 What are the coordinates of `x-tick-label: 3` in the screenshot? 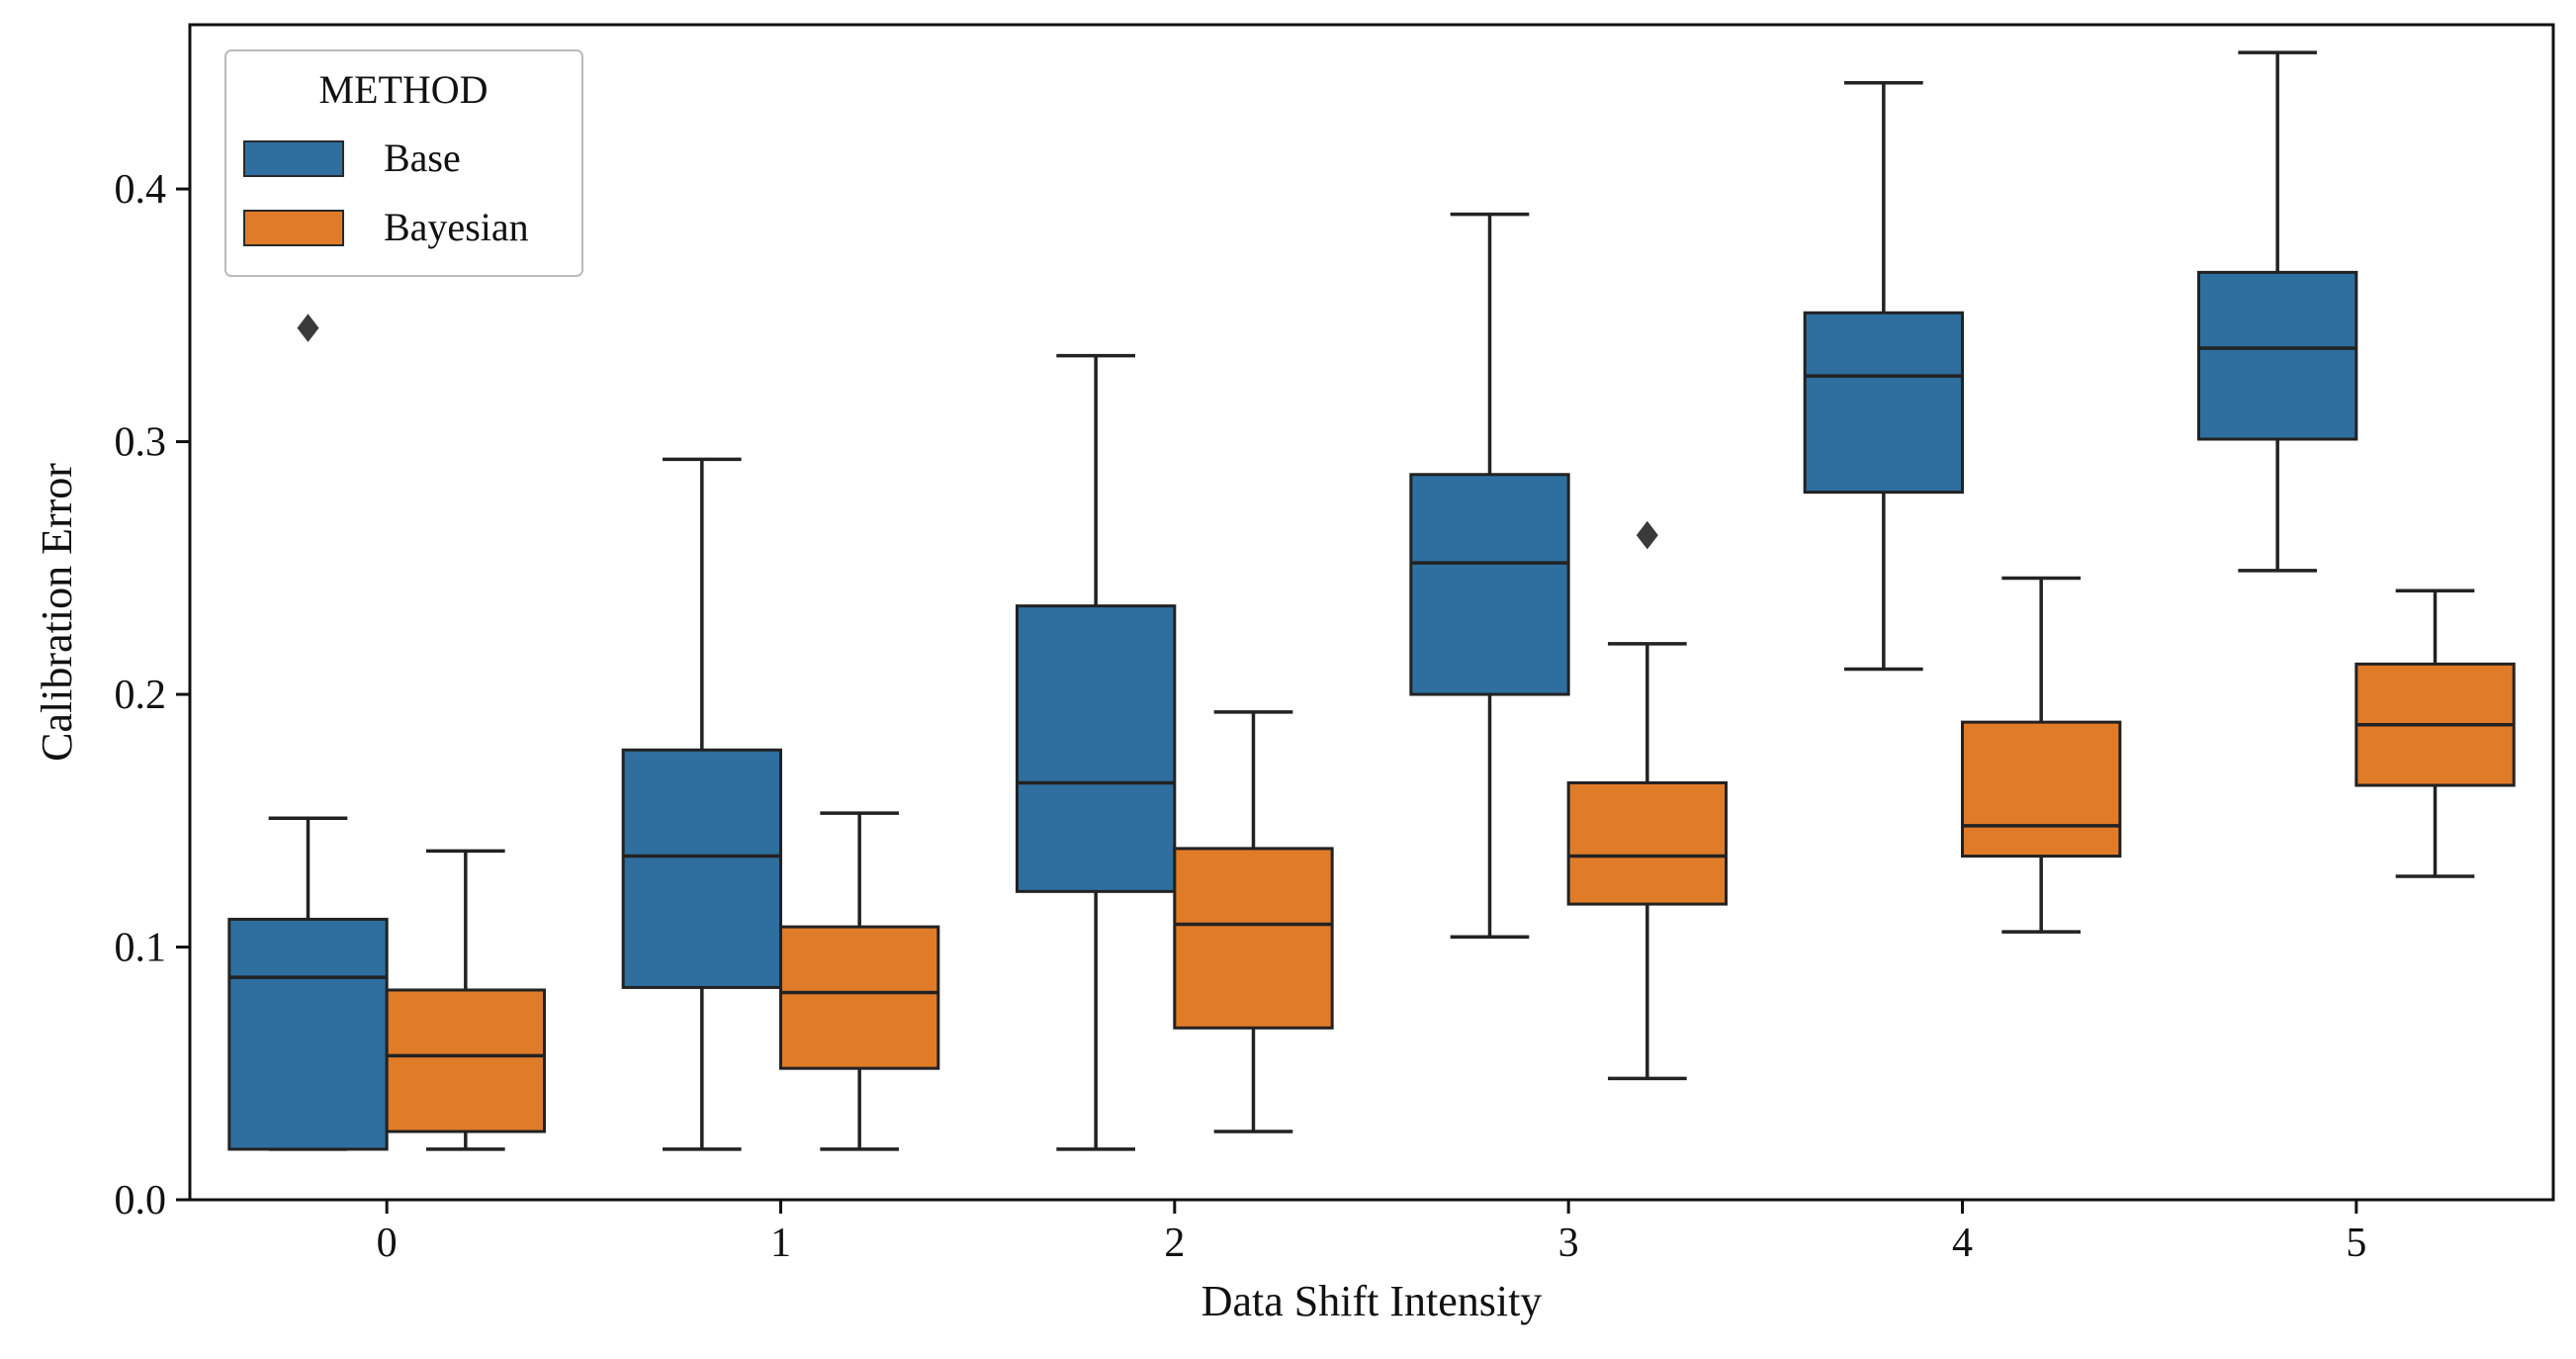 It's located at (1568, 1244).